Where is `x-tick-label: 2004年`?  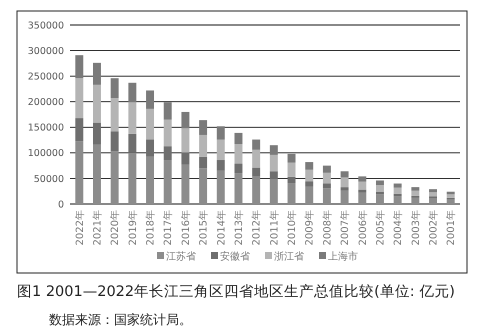
x-tick-label: 2004年 is located at coordinates (398, 228).